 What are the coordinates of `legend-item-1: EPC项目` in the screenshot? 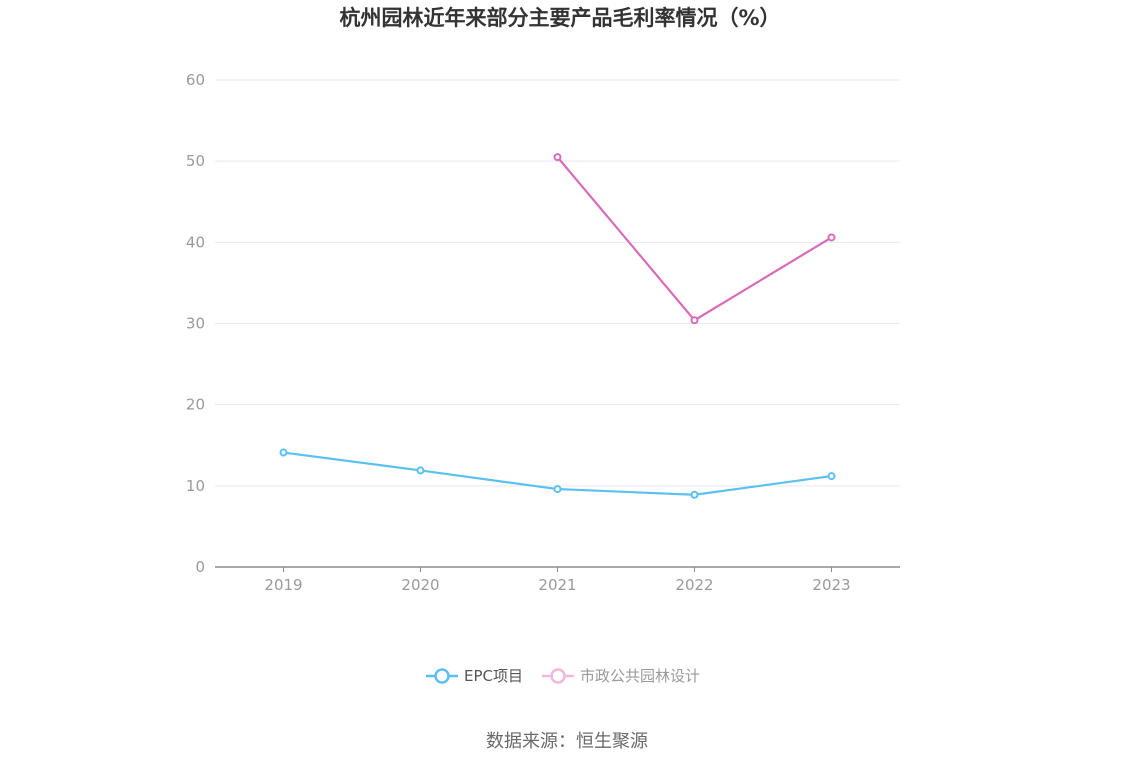 It's located at (474, 676).